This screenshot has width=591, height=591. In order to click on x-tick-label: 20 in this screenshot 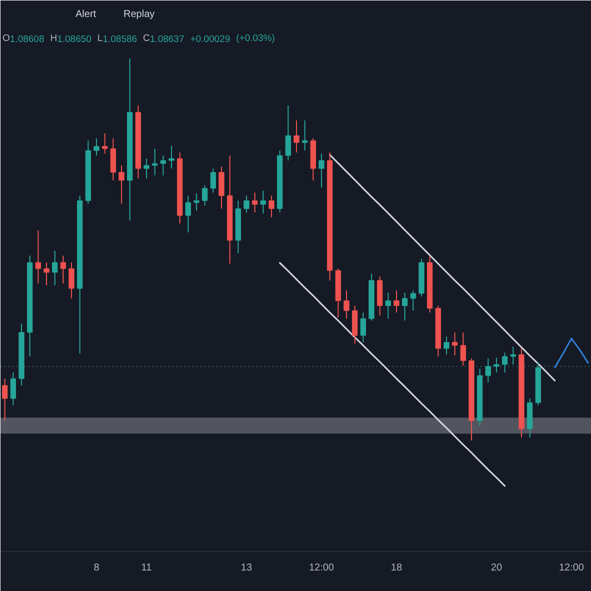, I will do `click(496, 568)`.